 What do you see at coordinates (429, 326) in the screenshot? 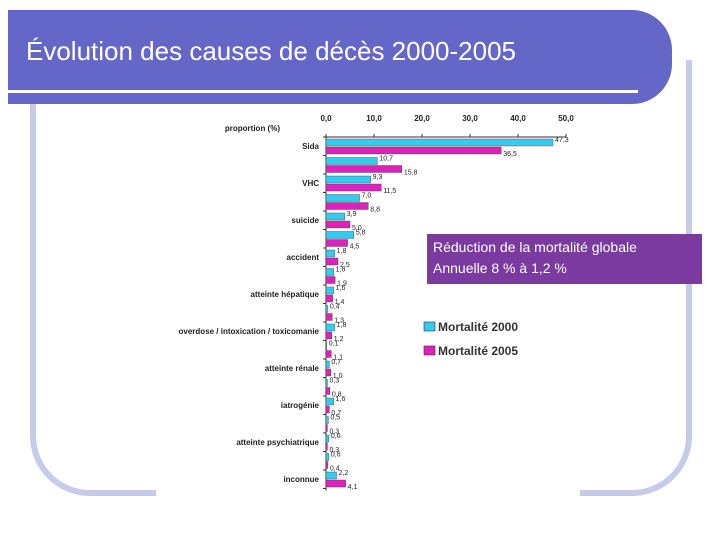
I see `legend-swatch-2000` at bounding box center [429, 326].